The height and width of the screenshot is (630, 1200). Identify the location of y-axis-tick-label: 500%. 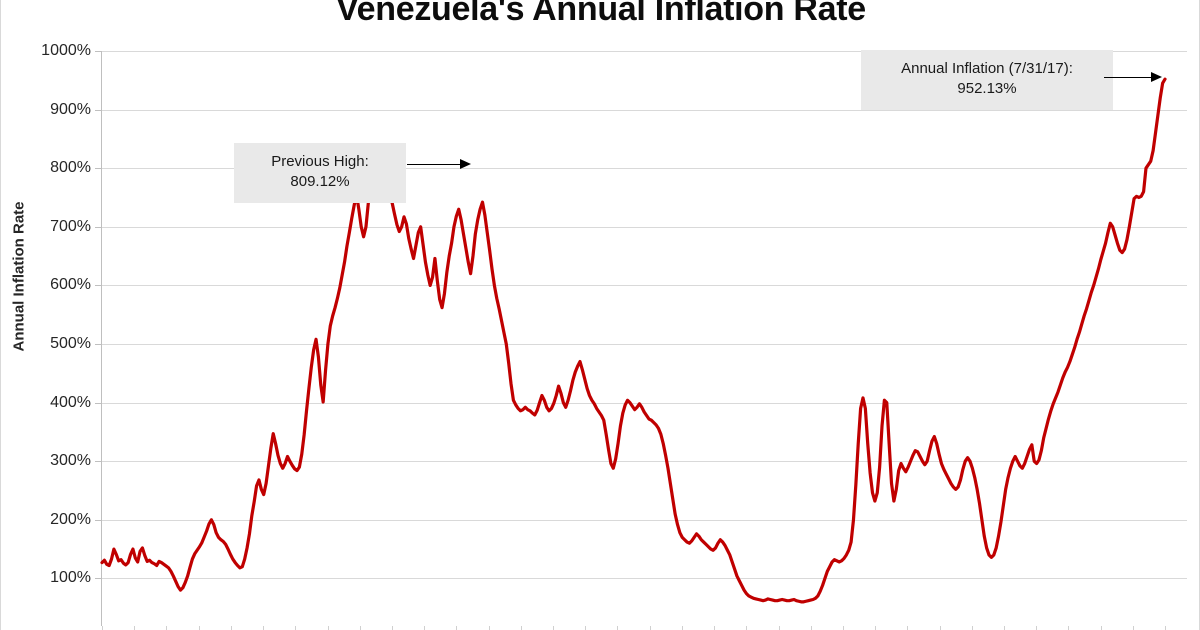
(70, 343).